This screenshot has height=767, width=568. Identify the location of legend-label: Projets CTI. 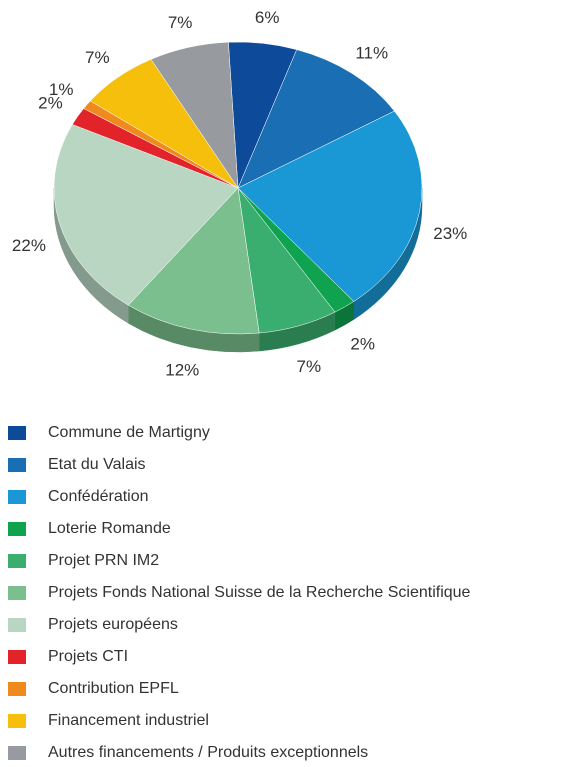
(88, 656).